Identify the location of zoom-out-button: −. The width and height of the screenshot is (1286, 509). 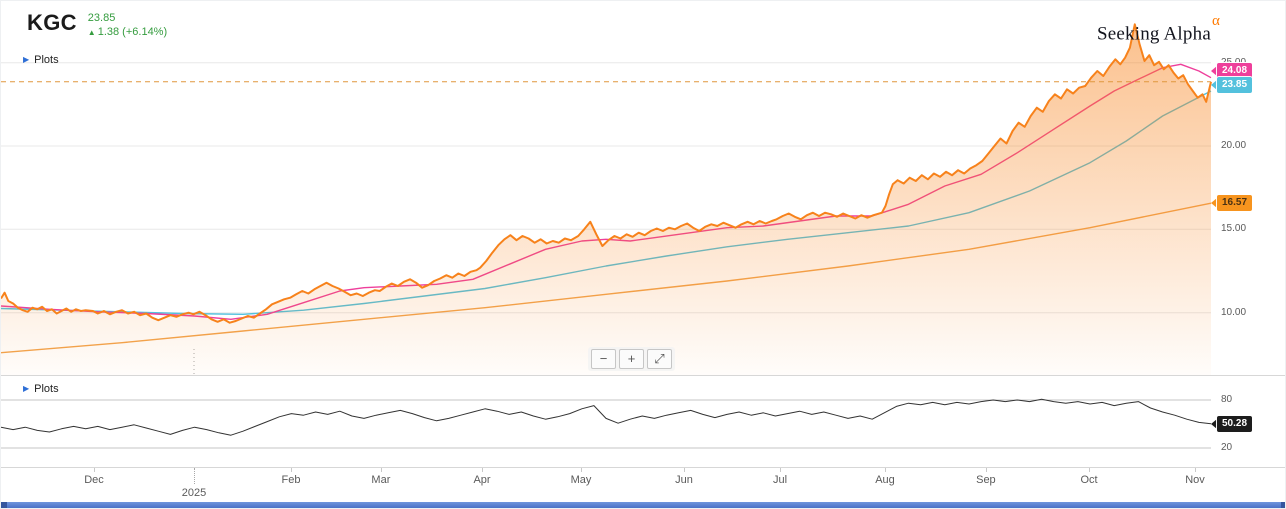
(603, 359).